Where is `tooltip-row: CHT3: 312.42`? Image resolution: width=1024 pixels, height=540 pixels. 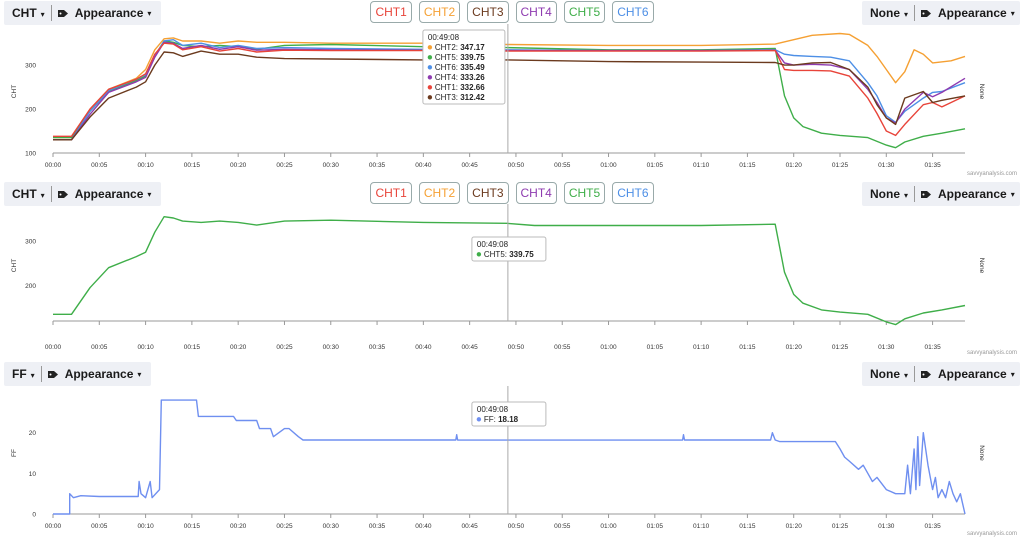
tooltip-row: CHT3: 312.42 is located at coordinates (460, 97).